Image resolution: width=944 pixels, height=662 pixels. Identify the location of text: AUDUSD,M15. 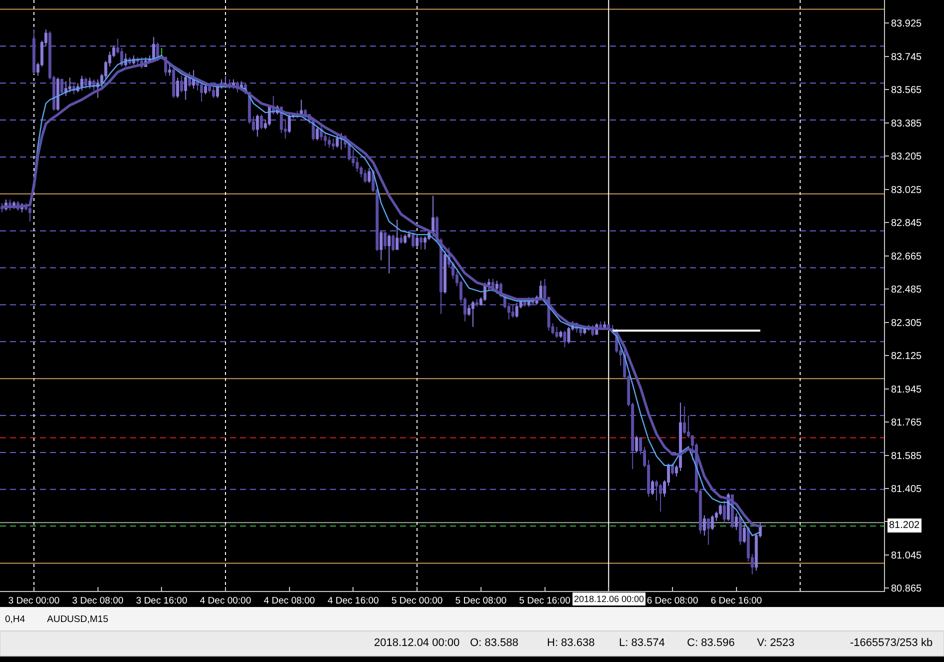
(77, 619).